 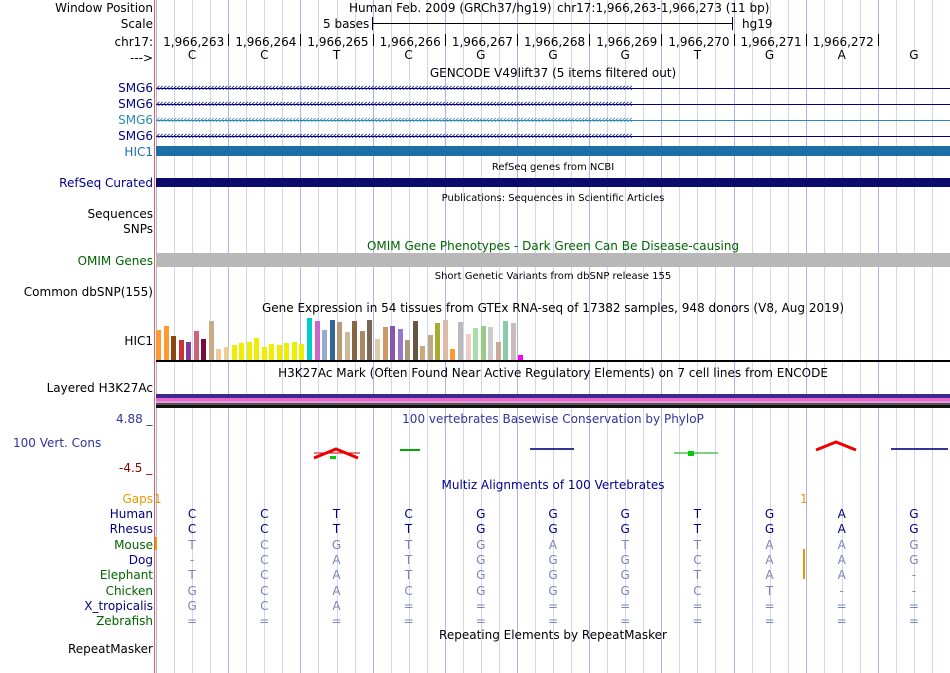 I want to click on reference-base: G, so click(x=769, y=55).